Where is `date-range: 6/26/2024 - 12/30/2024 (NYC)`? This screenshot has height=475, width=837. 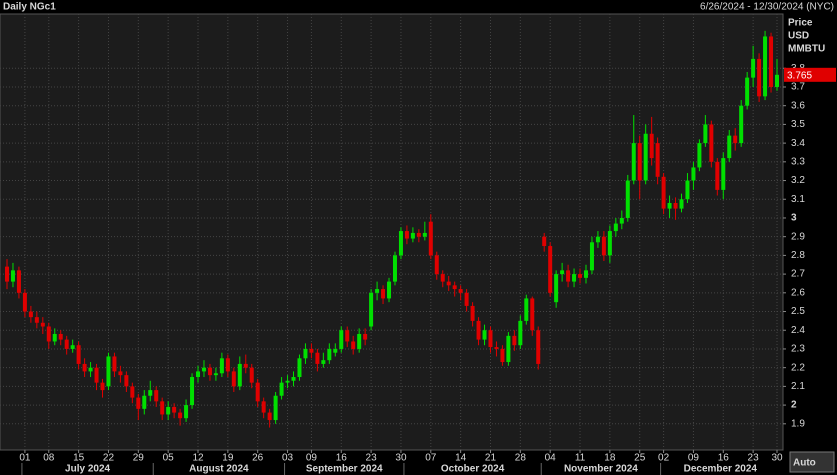
date-range: 6/26/2024 - 12/30/2024 (NYC) is located at coordinates (767, 7).